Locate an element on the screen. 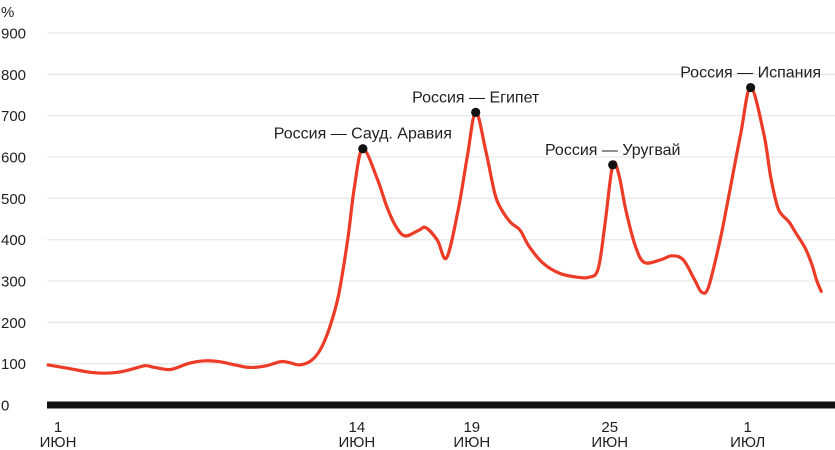  y-tick-label-500: 500 is located at coordinates (13, 199).